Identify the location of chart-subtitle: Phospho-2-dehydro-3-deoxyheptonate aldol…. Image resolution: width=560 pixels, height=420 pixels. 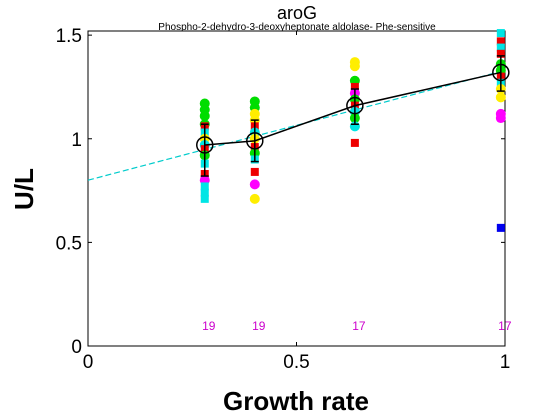
(297, 27).